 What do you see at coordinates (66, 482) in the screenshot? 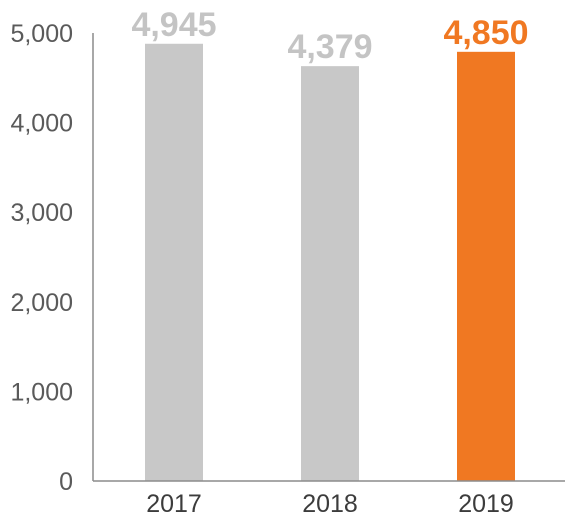
I see `y-tick-label: 0` at bounding box center [66, 482].